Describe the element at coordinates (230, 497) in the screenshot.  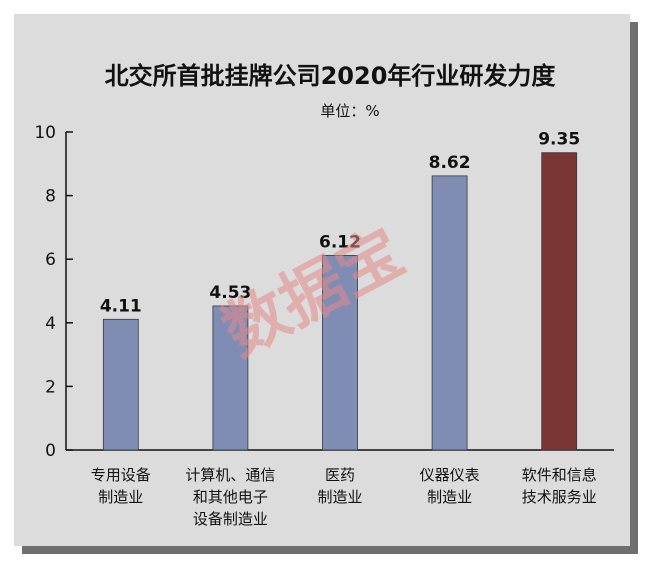
I see `category-label: 和其他电子` at that location.